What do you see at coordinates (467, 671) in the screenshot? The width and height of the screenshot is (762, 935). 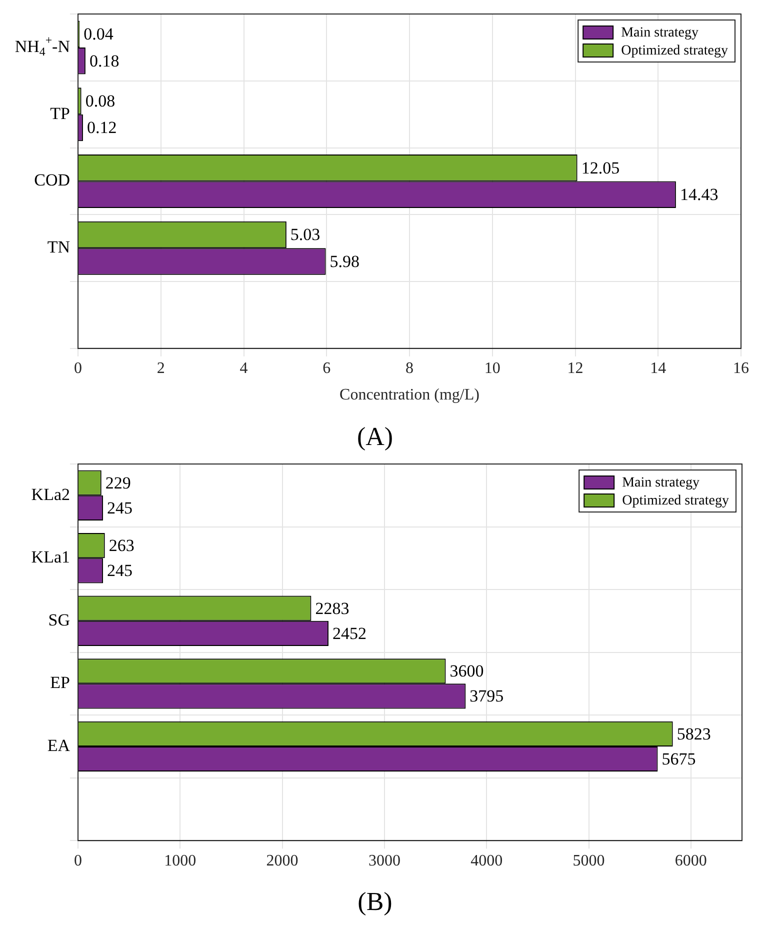 I see `data-label: 3600` at bounding box center [467, 671].